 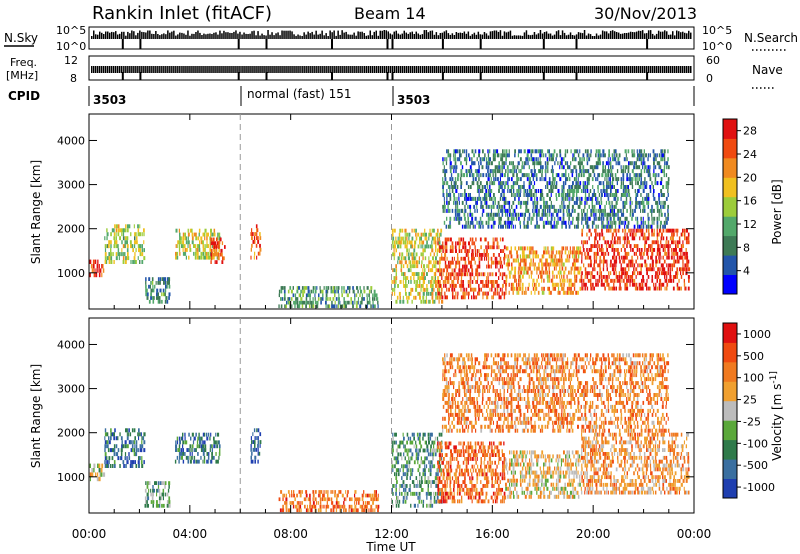 I want to click on freq-tick-bottom: 8, so click(x=73, y=78).